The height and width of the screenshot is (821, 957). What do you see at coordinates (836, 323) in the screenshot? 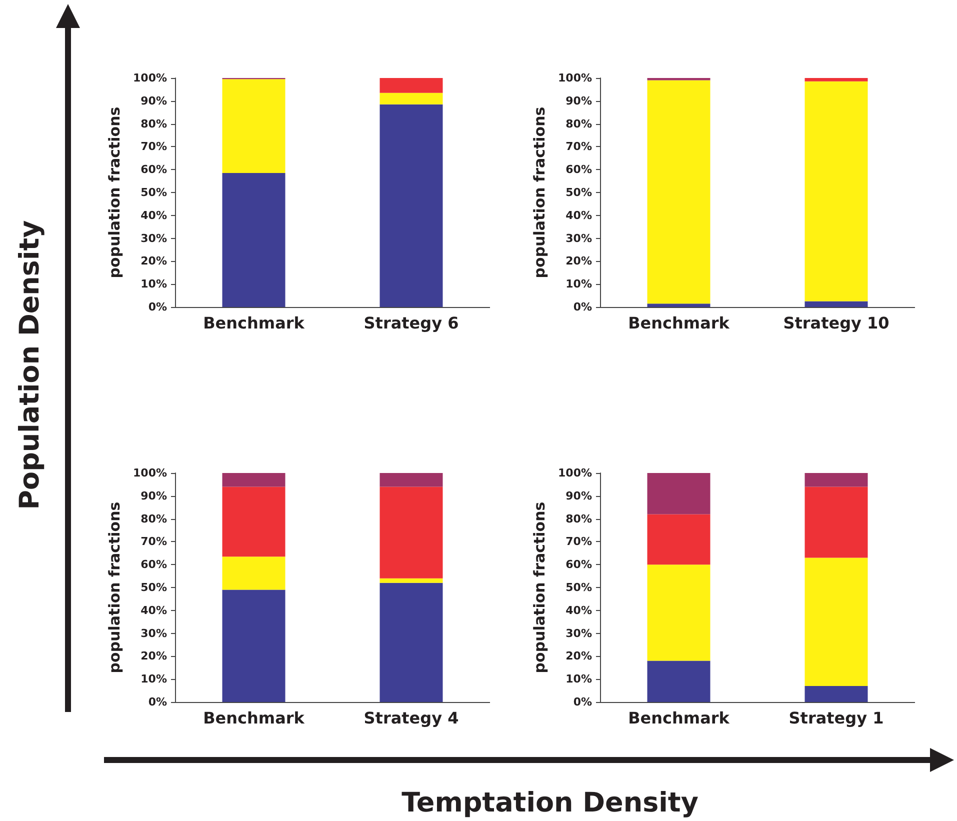
I see `x-tick-label: Strategy 10` at bounding box center [836, 323].